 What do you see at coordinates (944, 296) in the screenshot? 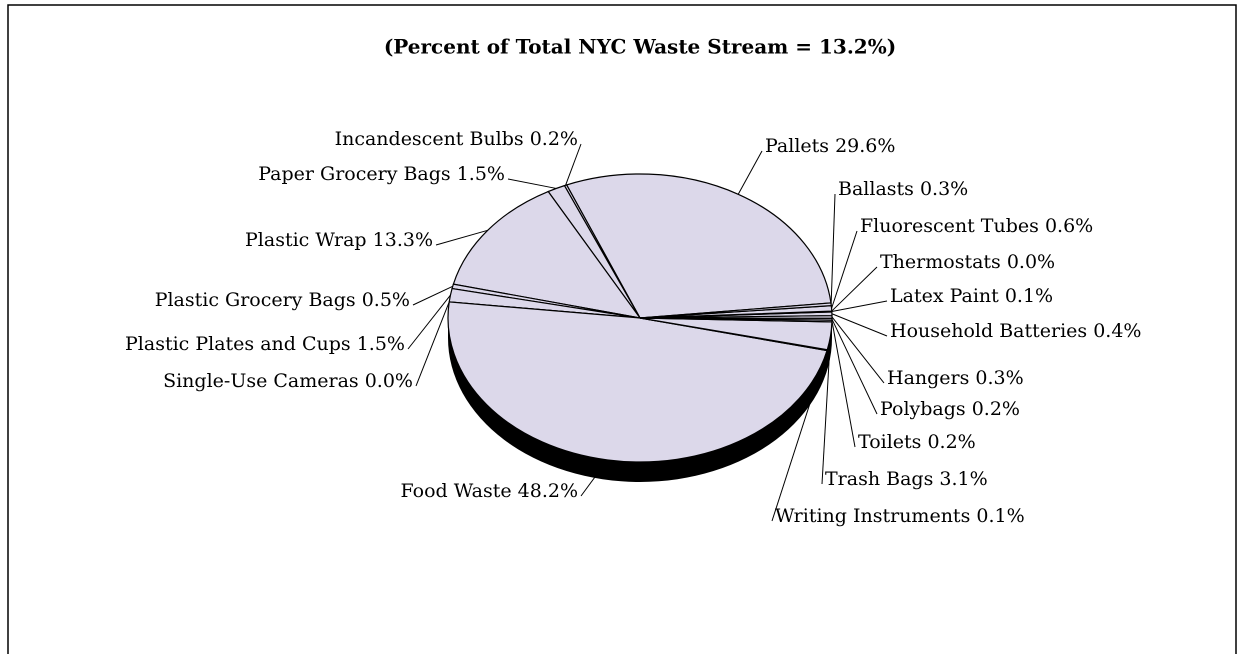
I see `slice-name: Latex Paint` at bounding box center [944, 296].